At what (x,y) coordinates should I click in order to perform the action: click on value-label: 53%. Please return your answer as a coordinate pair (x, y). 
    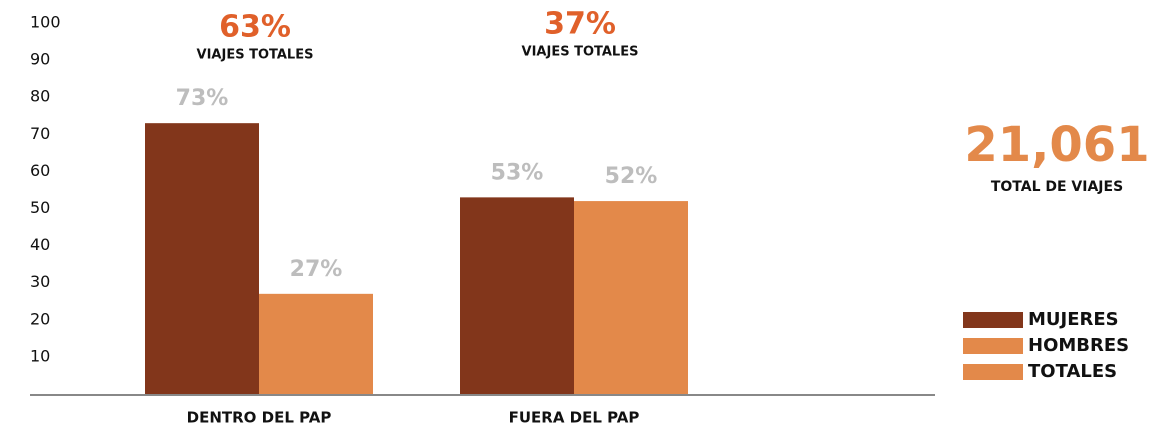
    Looking at the image, I should click on (517, 172).